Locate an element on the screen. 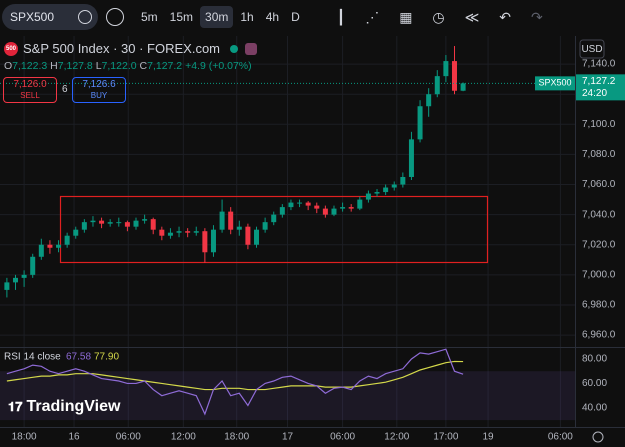 This screenshot has height=447, width=625. currency-box is located at coordinates (592, 49).